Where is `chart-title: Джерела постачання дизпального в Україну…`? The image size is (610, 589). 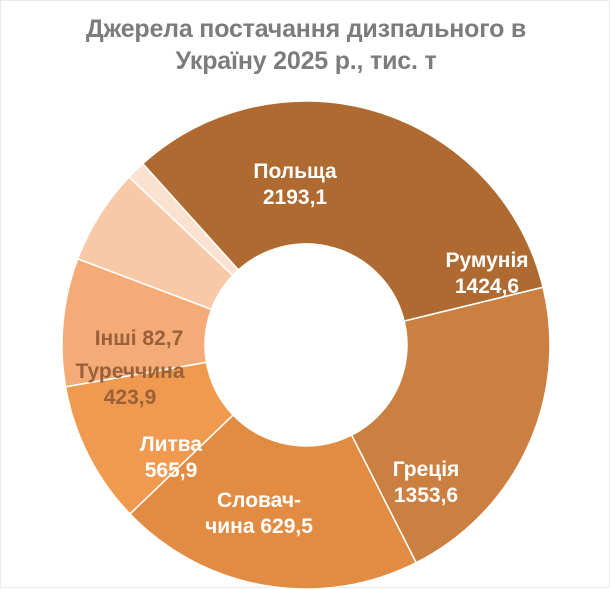
chart-title: Джерела постачання дизпального в Україну… is located at coordinates (306, 45).